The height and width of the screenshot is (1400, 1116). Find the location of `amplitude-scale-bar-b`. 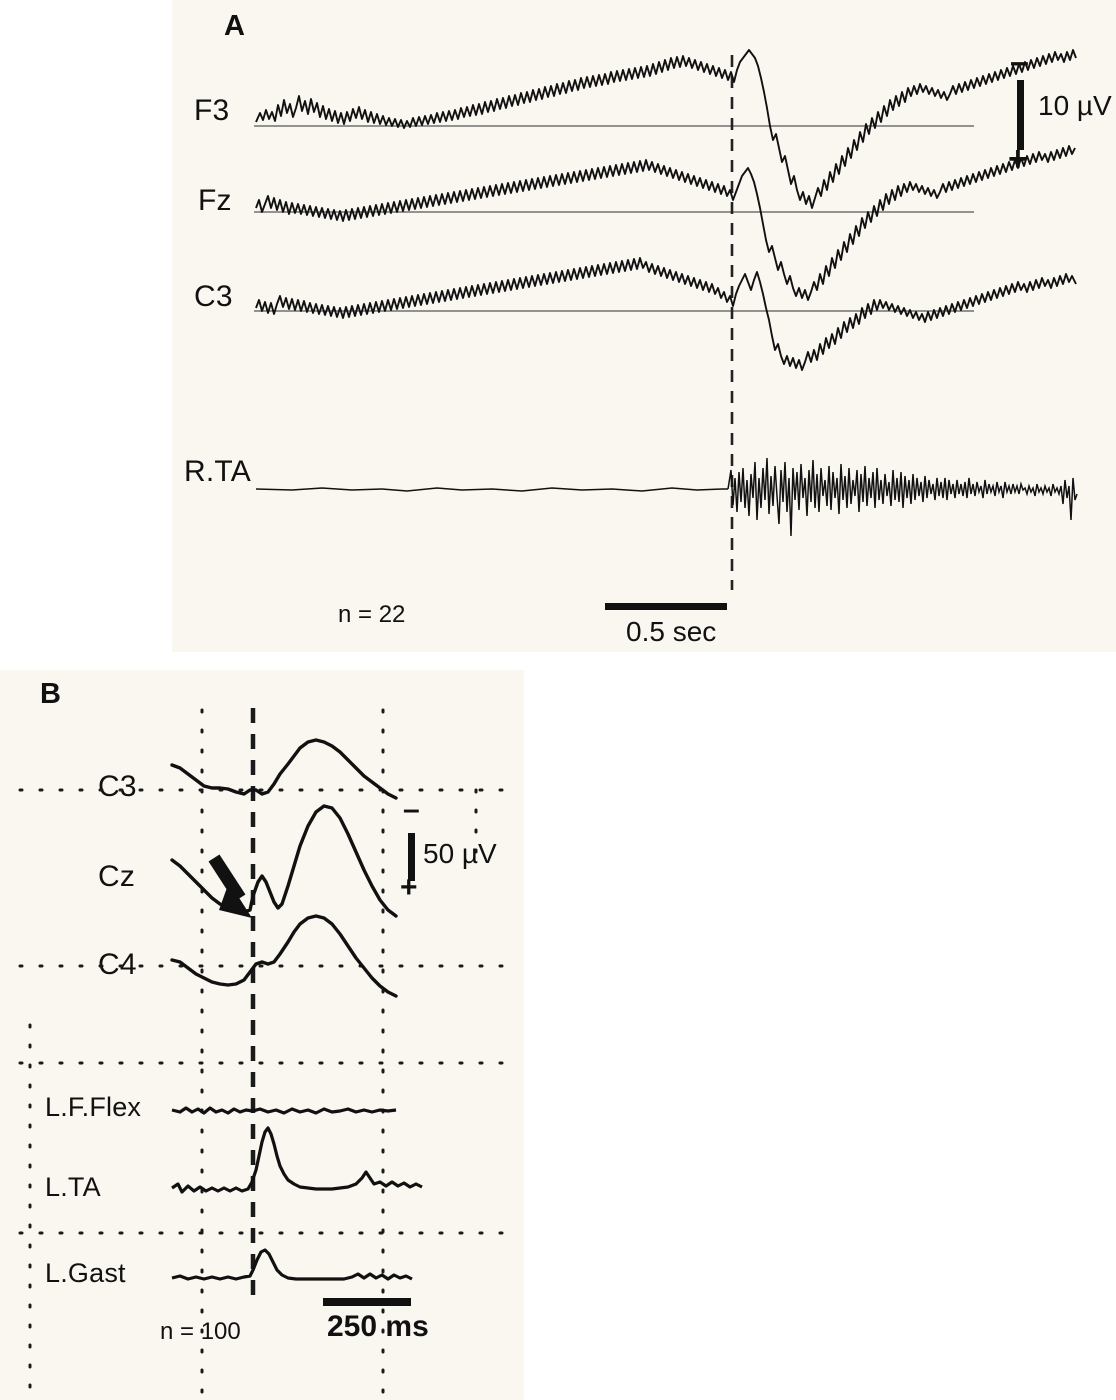

amplitude-scale-bar-b is located at coordinates (411, 857).